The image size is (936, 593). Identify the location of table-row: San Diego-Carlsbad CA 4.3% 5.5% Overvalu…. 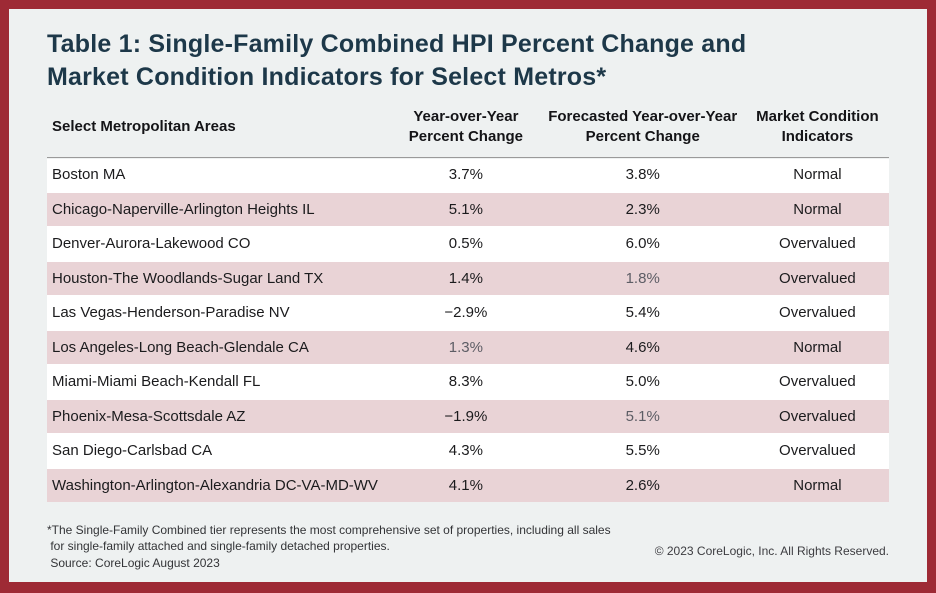
(468, 451).